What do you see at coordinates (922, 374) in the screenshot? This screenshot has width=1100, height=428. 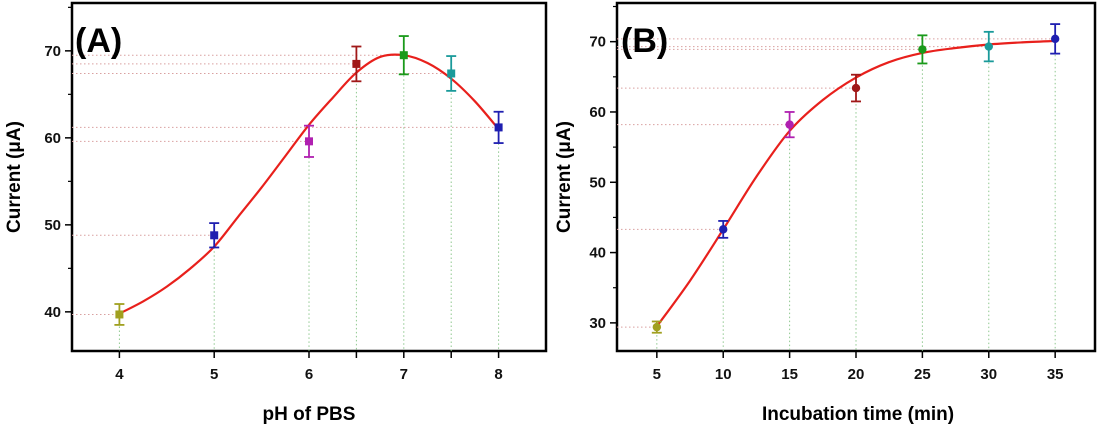 I see `panel-b-x-tick-label: 25` at bounding box center [922, 374].